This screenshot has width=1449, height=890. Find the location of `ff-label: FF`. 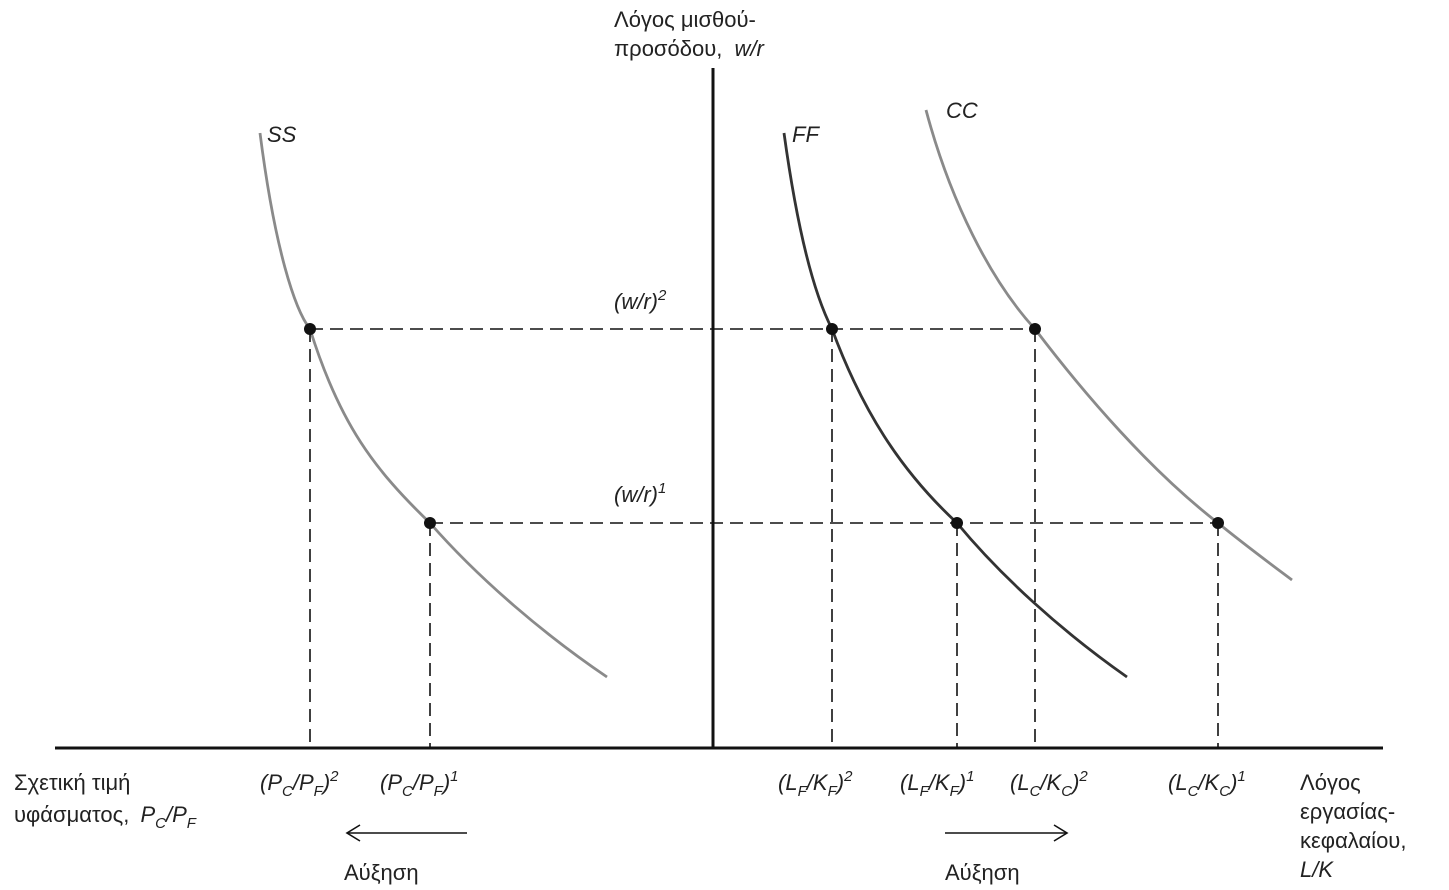

ff-label: FF is located at coordinates (806, 134).